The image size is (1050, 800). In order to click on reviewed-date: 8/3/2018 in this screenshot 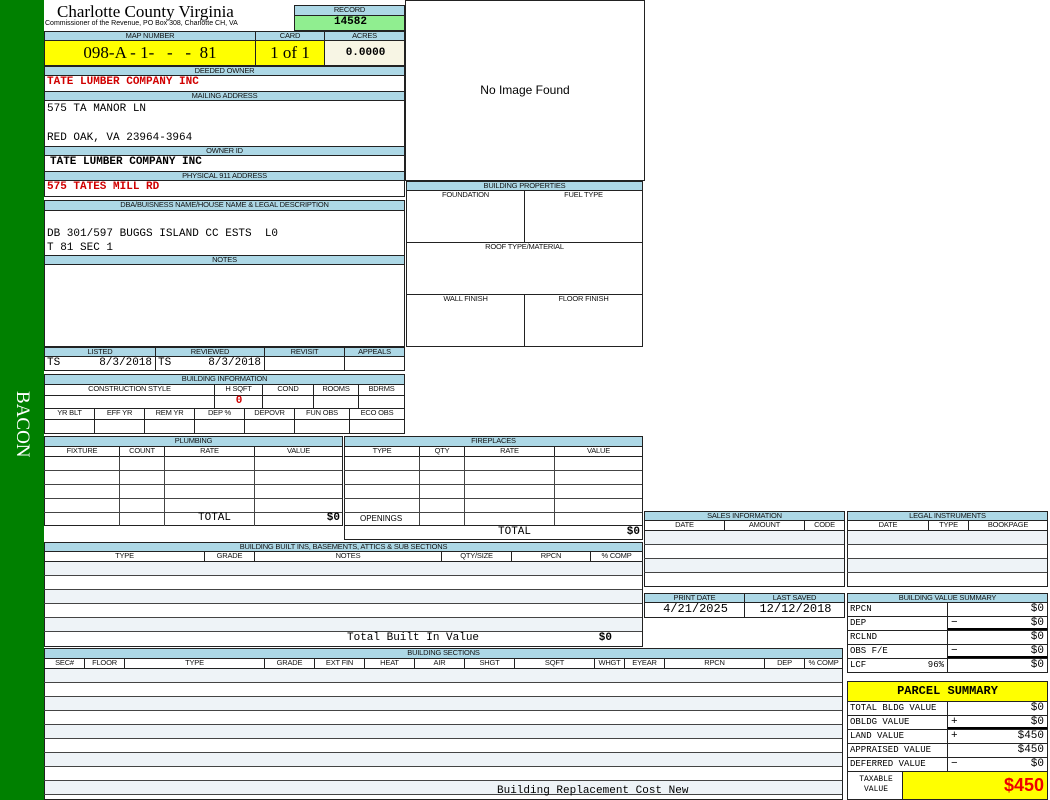, I will do `click(234, 363)`.